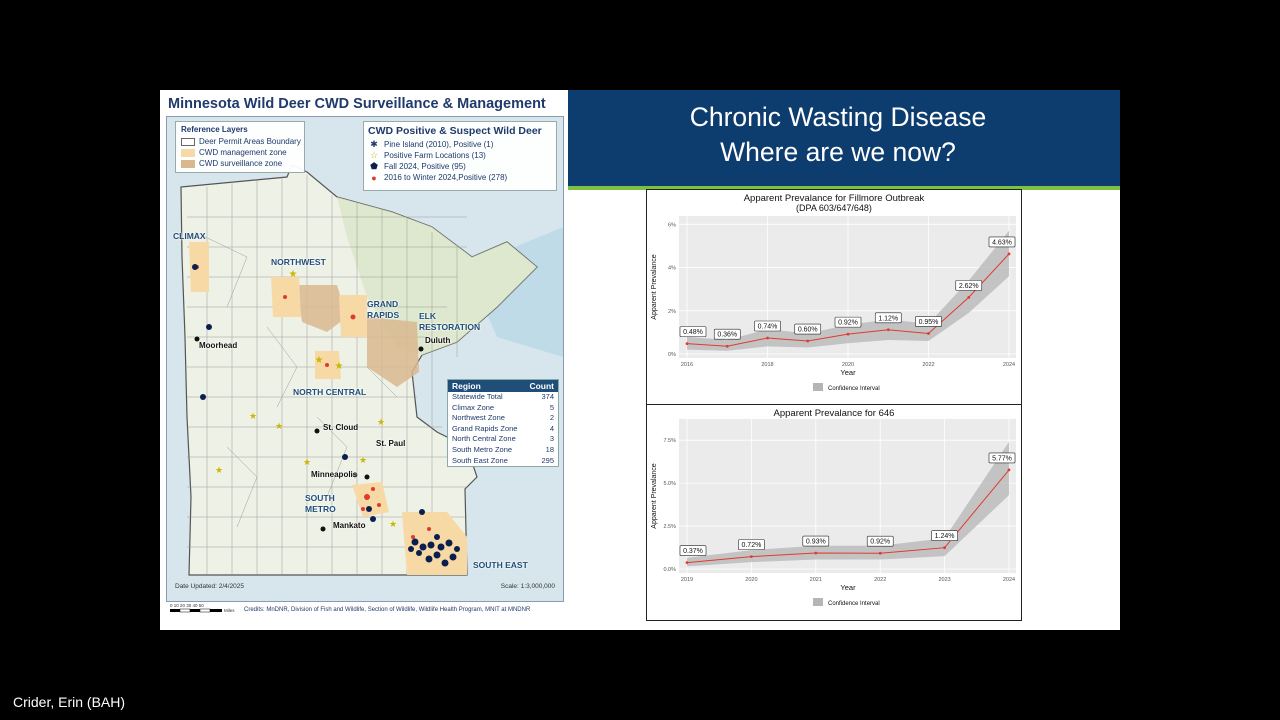 The image size is (1280, 720). I want to click on legend-label: Fall 2024, Positive (95), so click(425, 166).